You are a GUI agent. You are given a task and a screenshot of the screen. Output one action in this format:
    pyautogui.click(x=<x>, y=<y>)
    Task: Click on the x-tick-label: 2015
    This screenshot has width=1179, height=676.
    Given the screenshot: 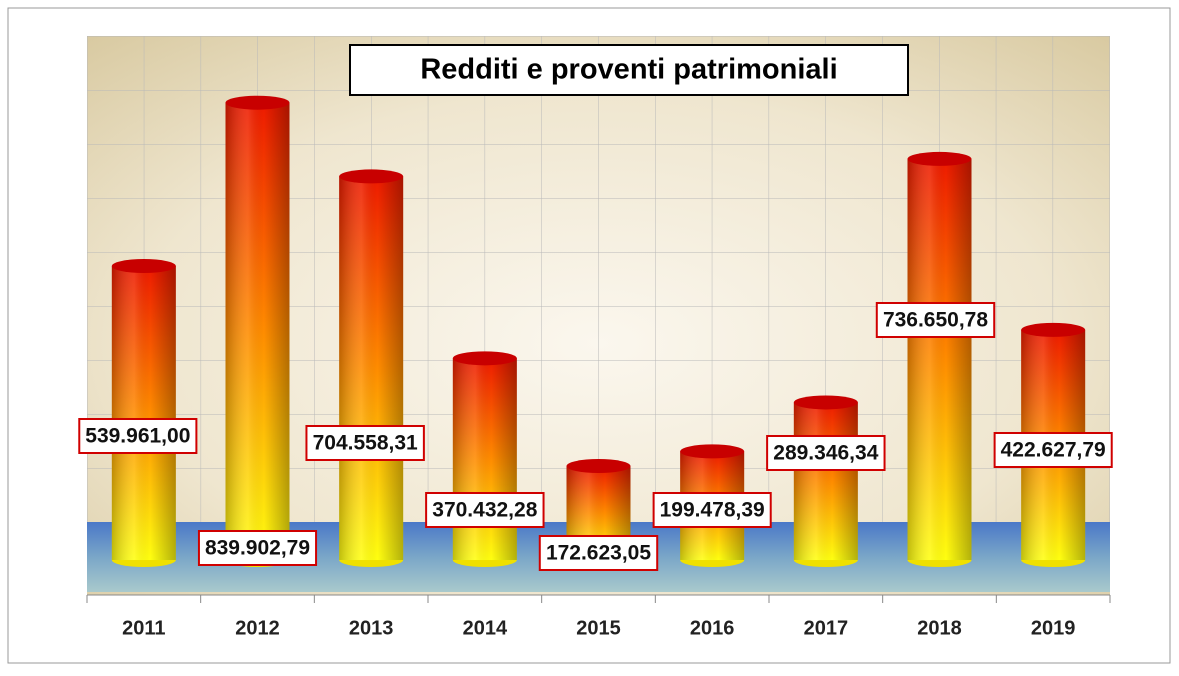 What is the action you would take?
    pyautogui.click(x=598, y=628)
    